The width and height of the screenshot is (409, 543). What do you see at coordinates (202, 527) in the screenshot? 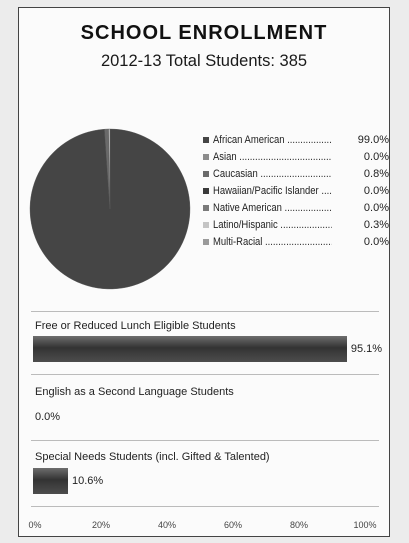
I see `x-axis: 0% 20% 40% 60% 80% 100%` at bounding box center [202, 527].